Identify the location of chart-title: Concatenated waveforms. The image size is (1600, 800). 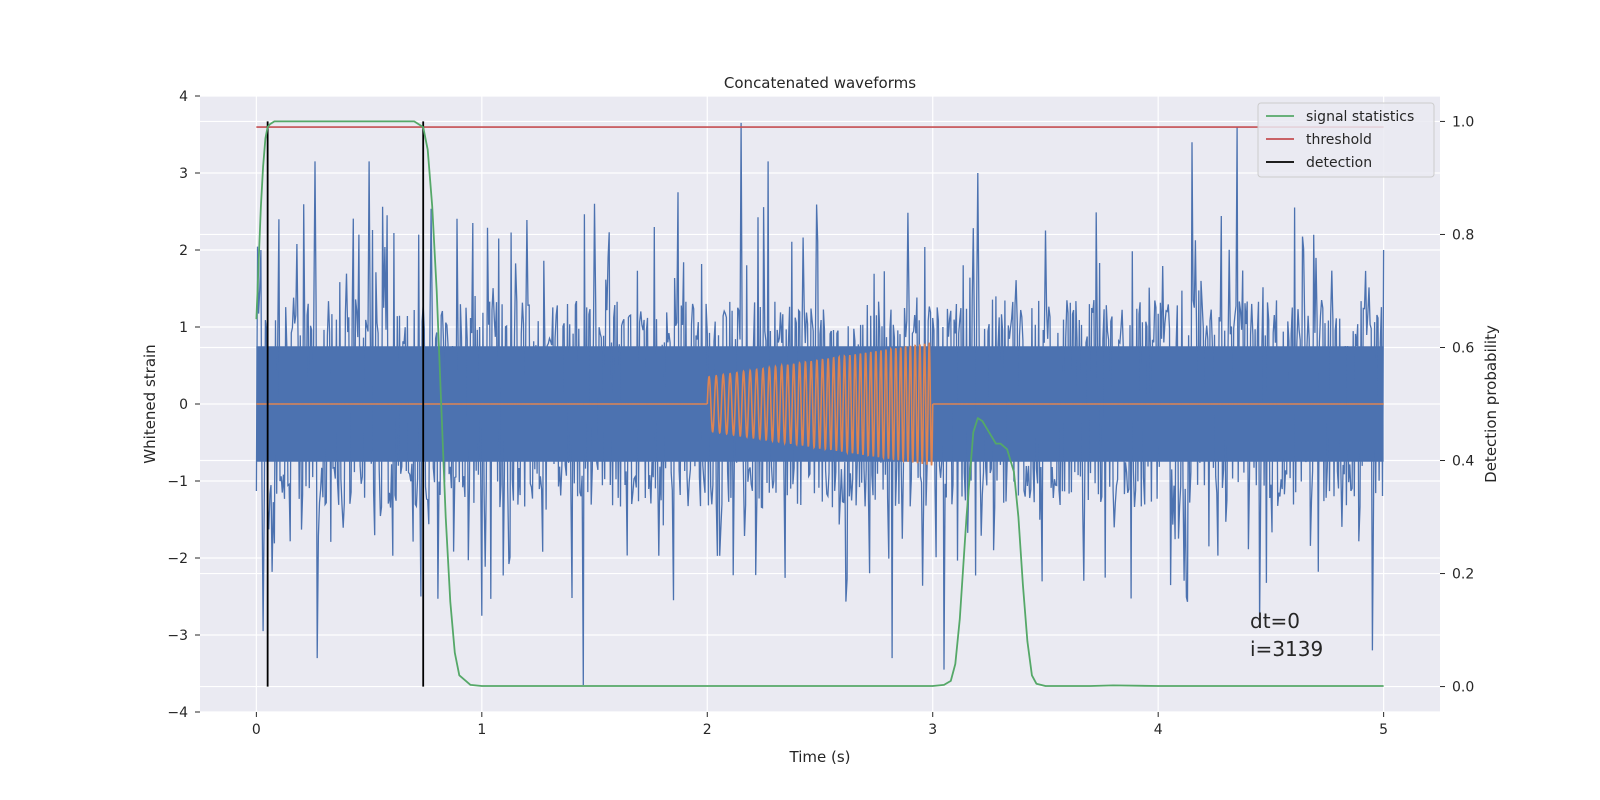
(820, 83).